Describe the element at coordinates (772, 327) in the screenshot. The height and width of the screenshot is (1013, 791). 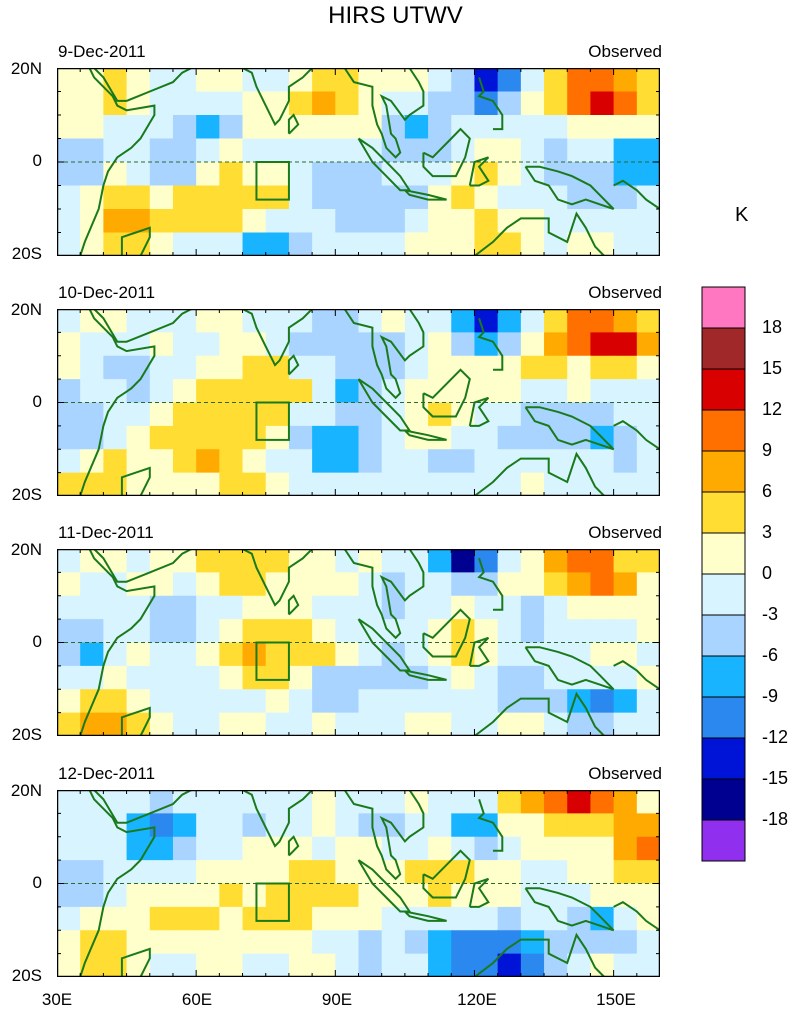
I see `colorbar-label-0: 18` at that location.